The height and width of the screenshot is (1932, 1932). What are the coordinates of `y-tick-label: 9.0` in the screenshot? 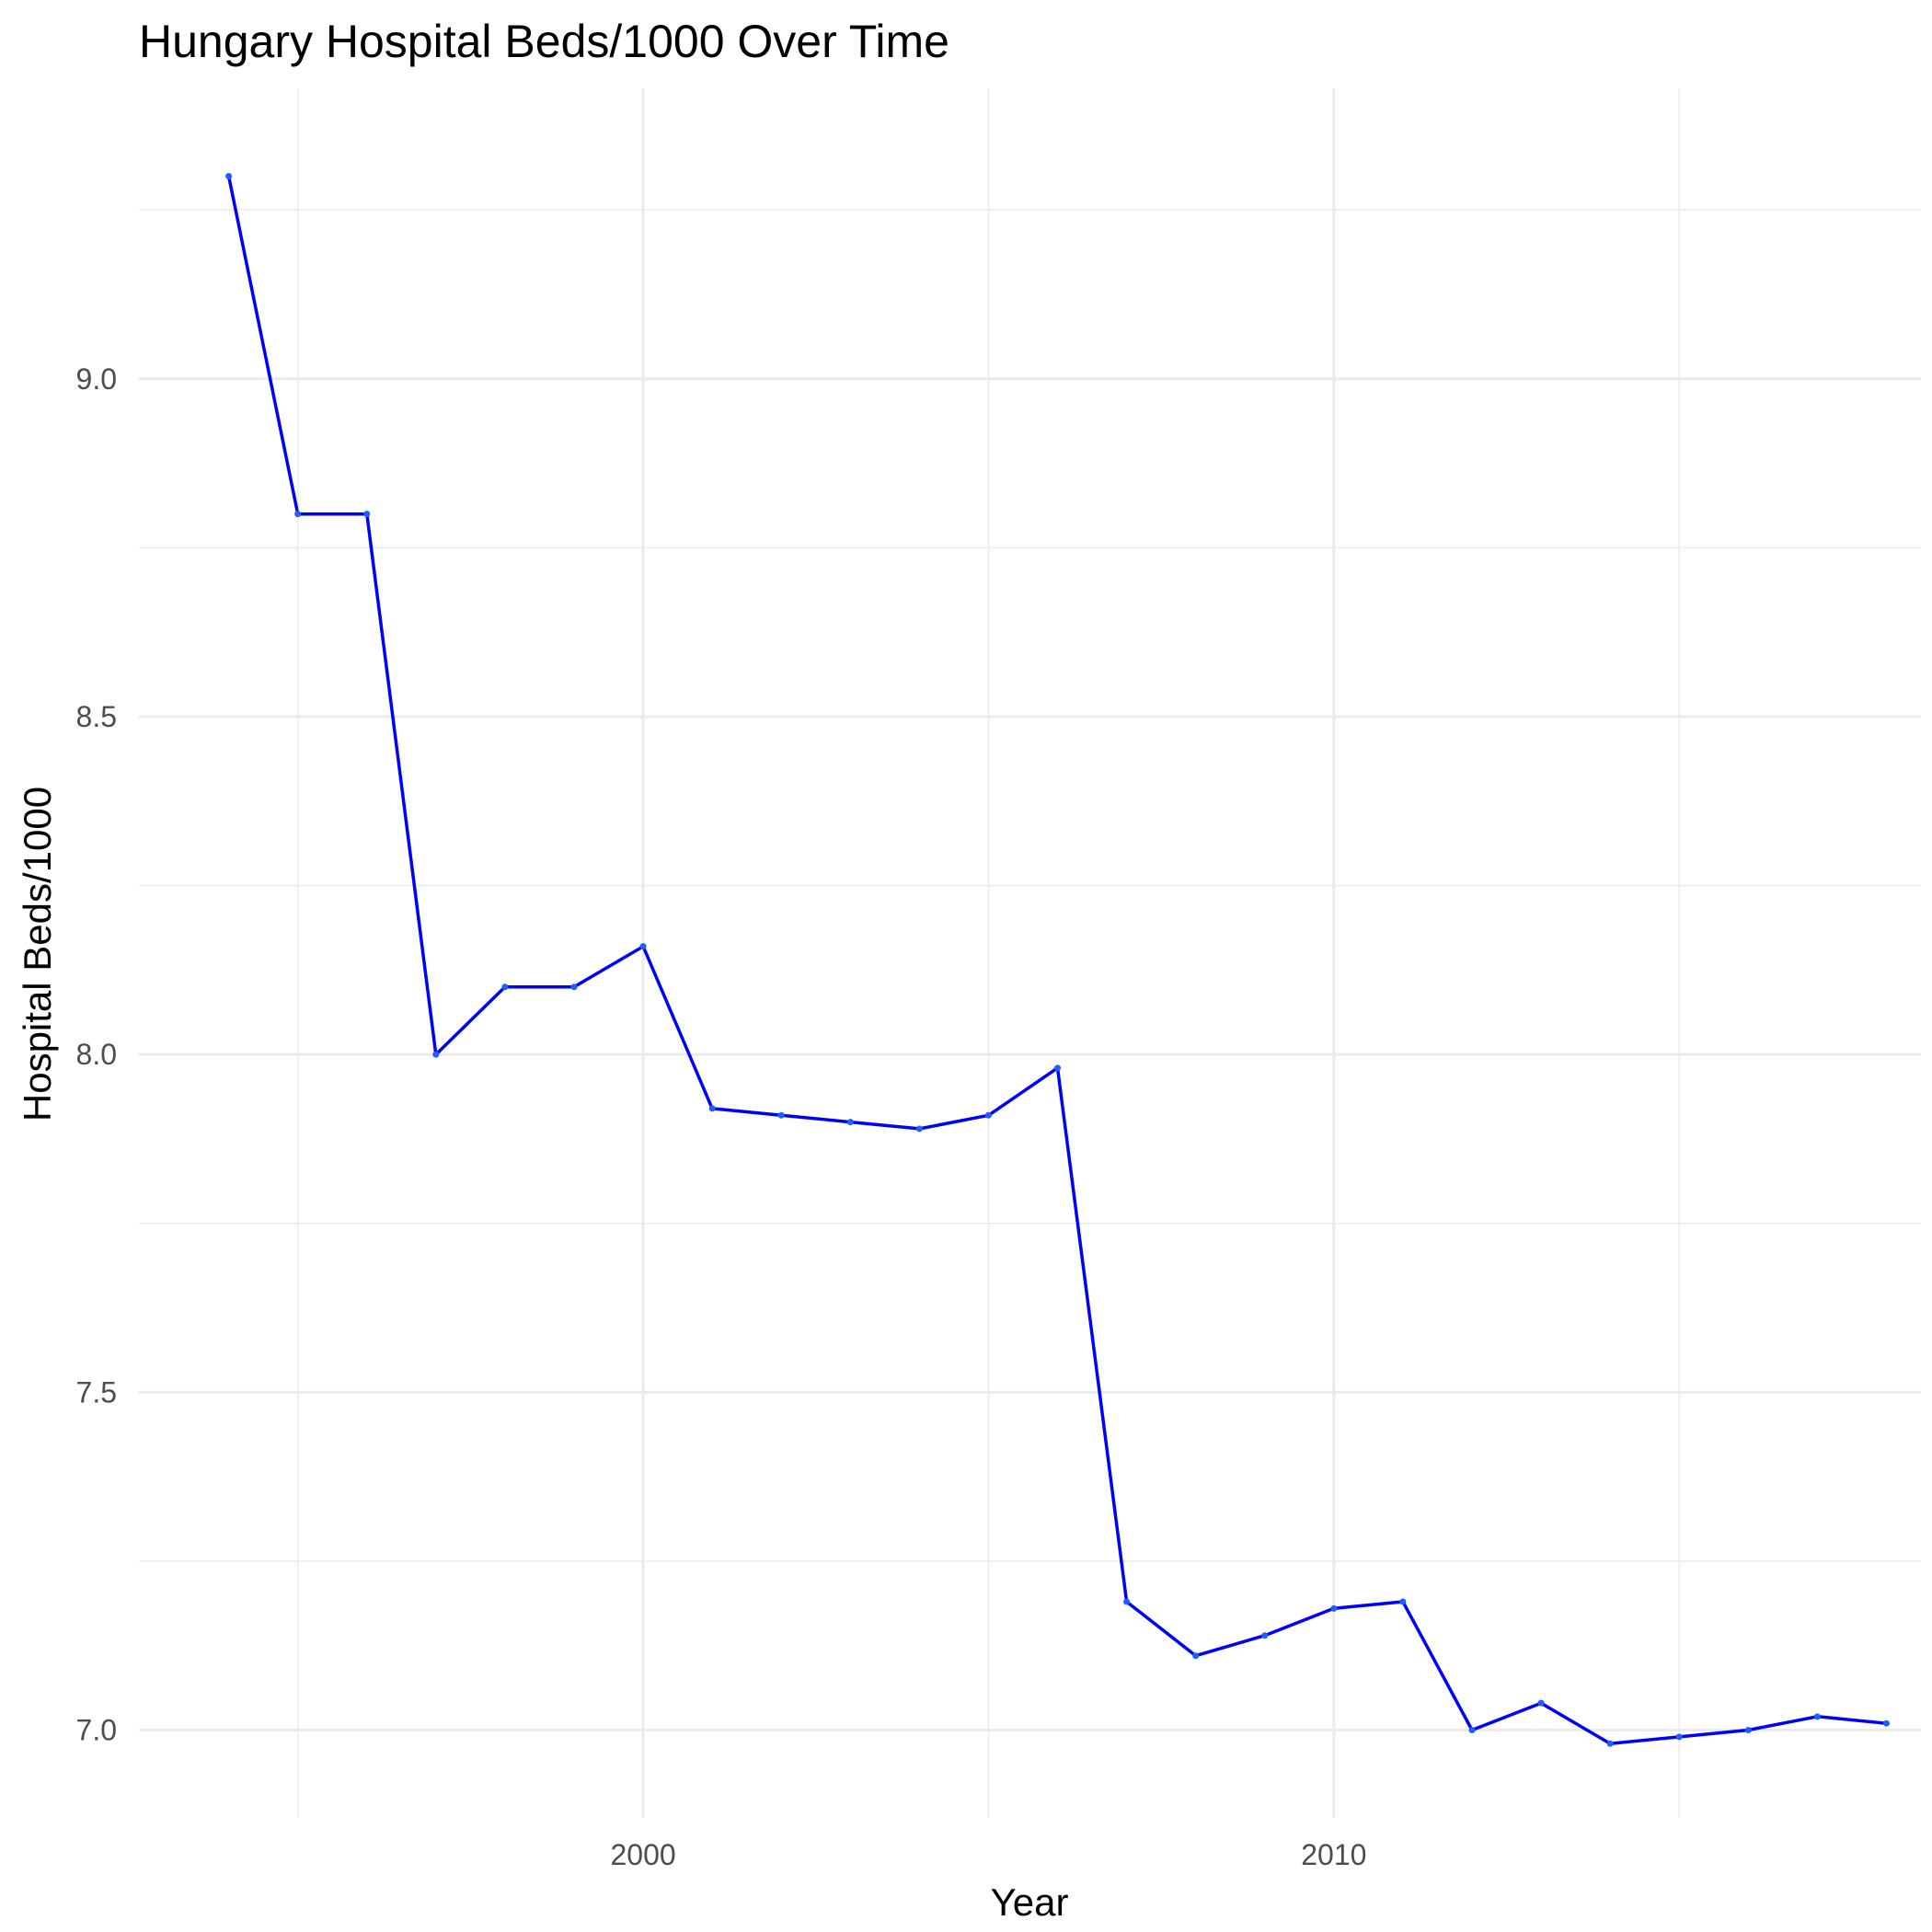 It's located at (96, 379).